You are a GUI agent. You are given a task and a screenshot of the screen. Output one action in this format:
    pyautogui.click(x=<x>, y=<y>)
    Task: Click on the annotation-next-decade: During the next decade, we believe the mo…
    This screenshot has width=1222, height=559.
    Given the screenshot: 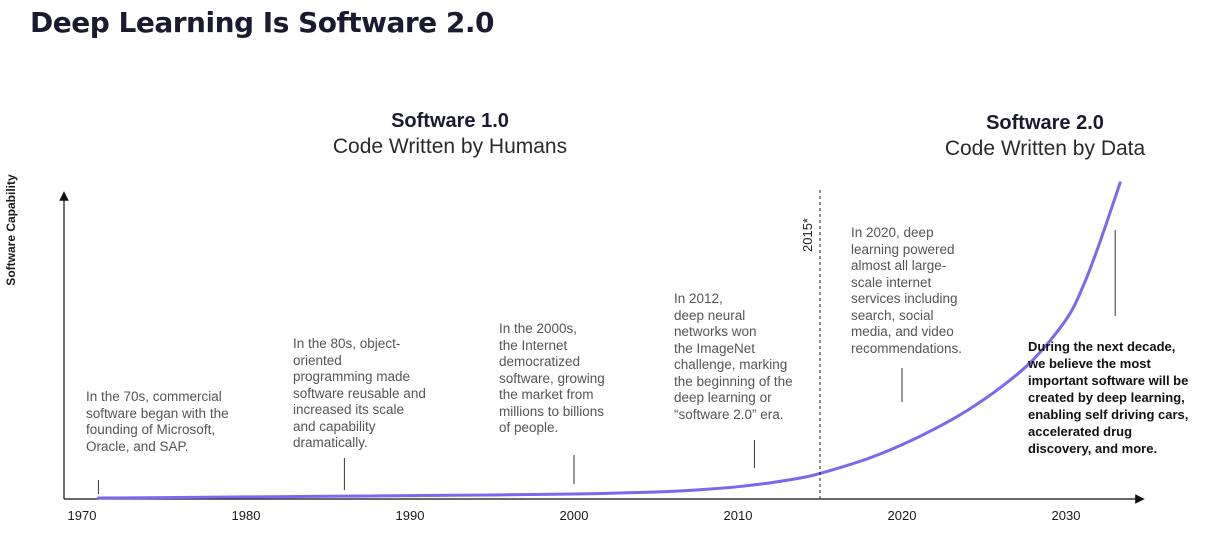 What is the action you would take?
    pyautogui.click(x=1108, y=397)
    